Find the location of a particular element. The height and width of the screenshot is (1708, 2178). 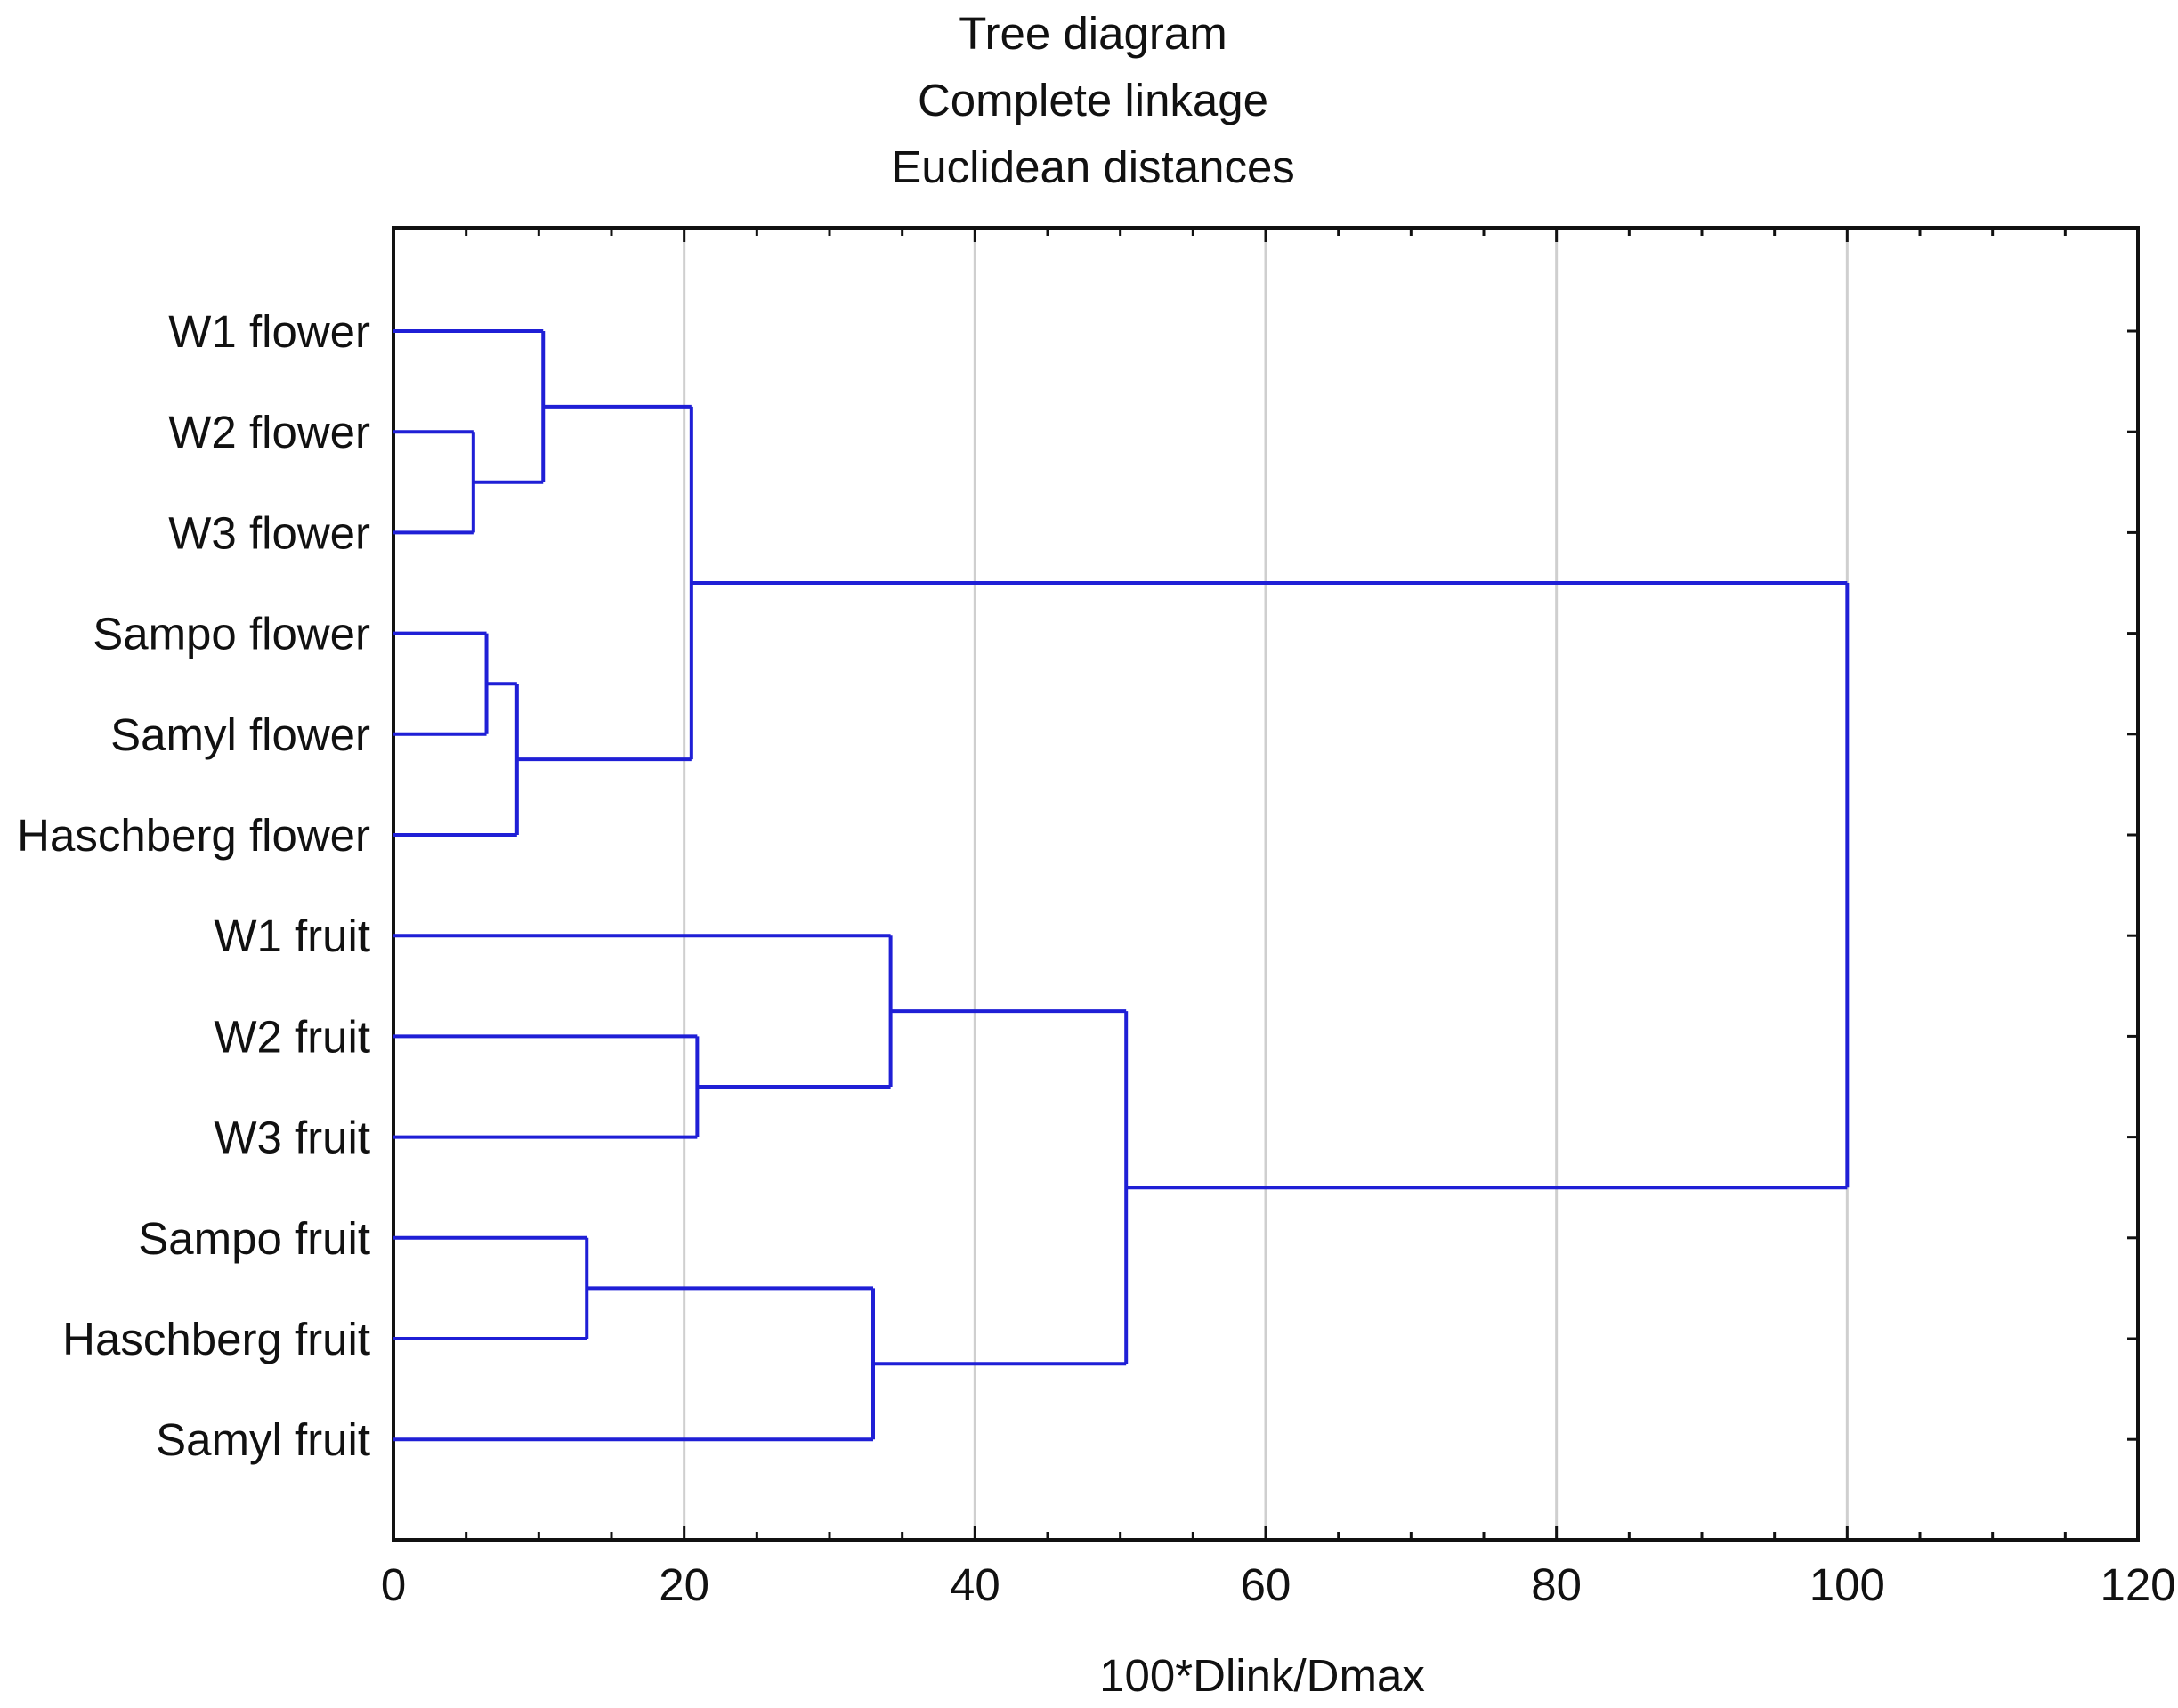

leaf-label: W2 fruit is located at coordinates (292, 1036).